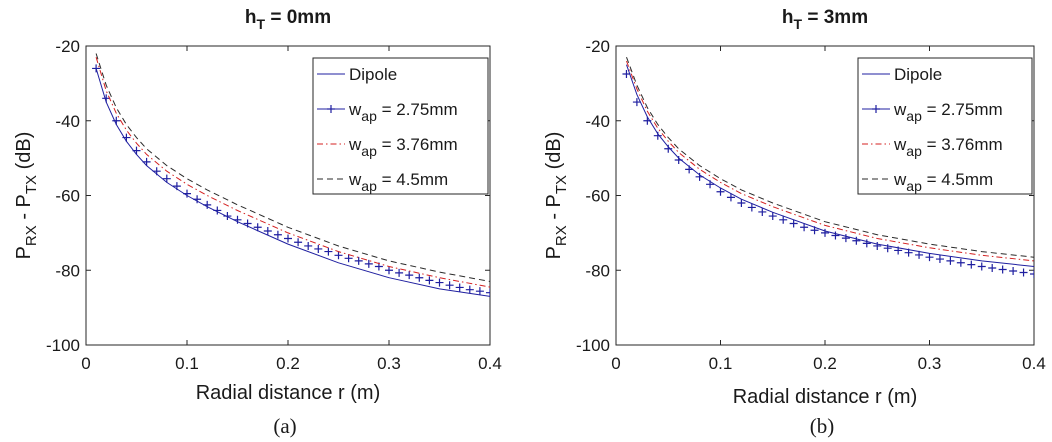 This screenshot has height=442, width=1052. Describe the element at coordinates (554, 153) in the screenshot. I see `y-label-unit: (dB)` at that location.